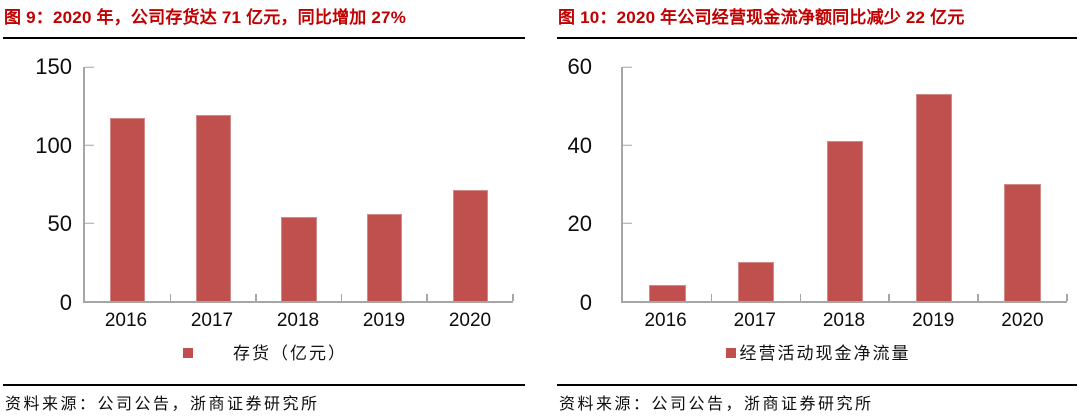 This screenshot has width=1080, height=416. I want to click on figure-9-title-rule, so click(264, 38).